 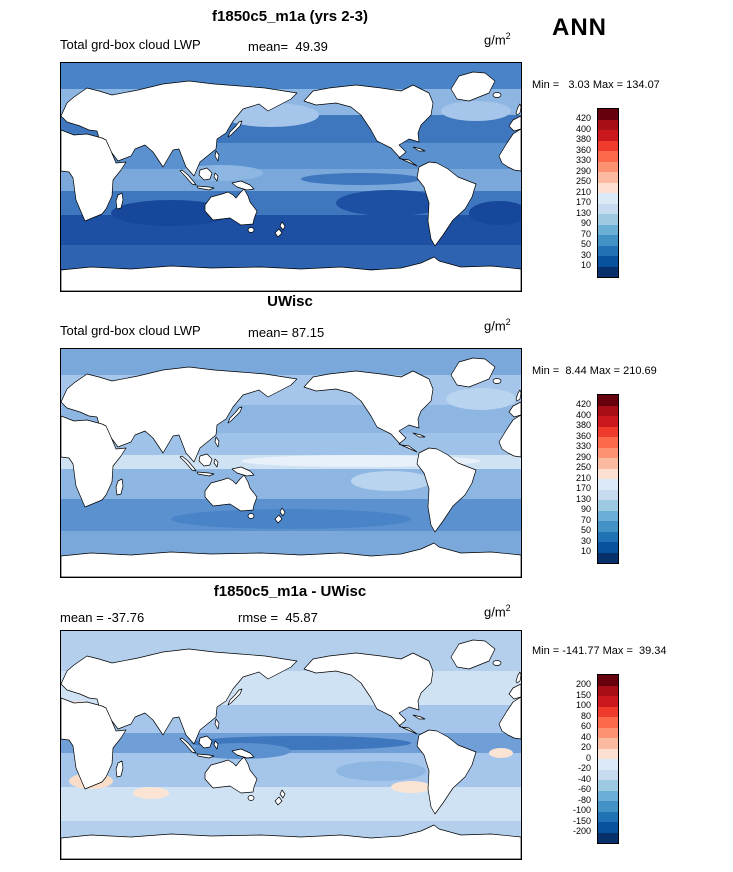 What do you see at coordinates (579, 27) in the screenshot?
I see `season-label: ANN` at bounding box center [579, 27].